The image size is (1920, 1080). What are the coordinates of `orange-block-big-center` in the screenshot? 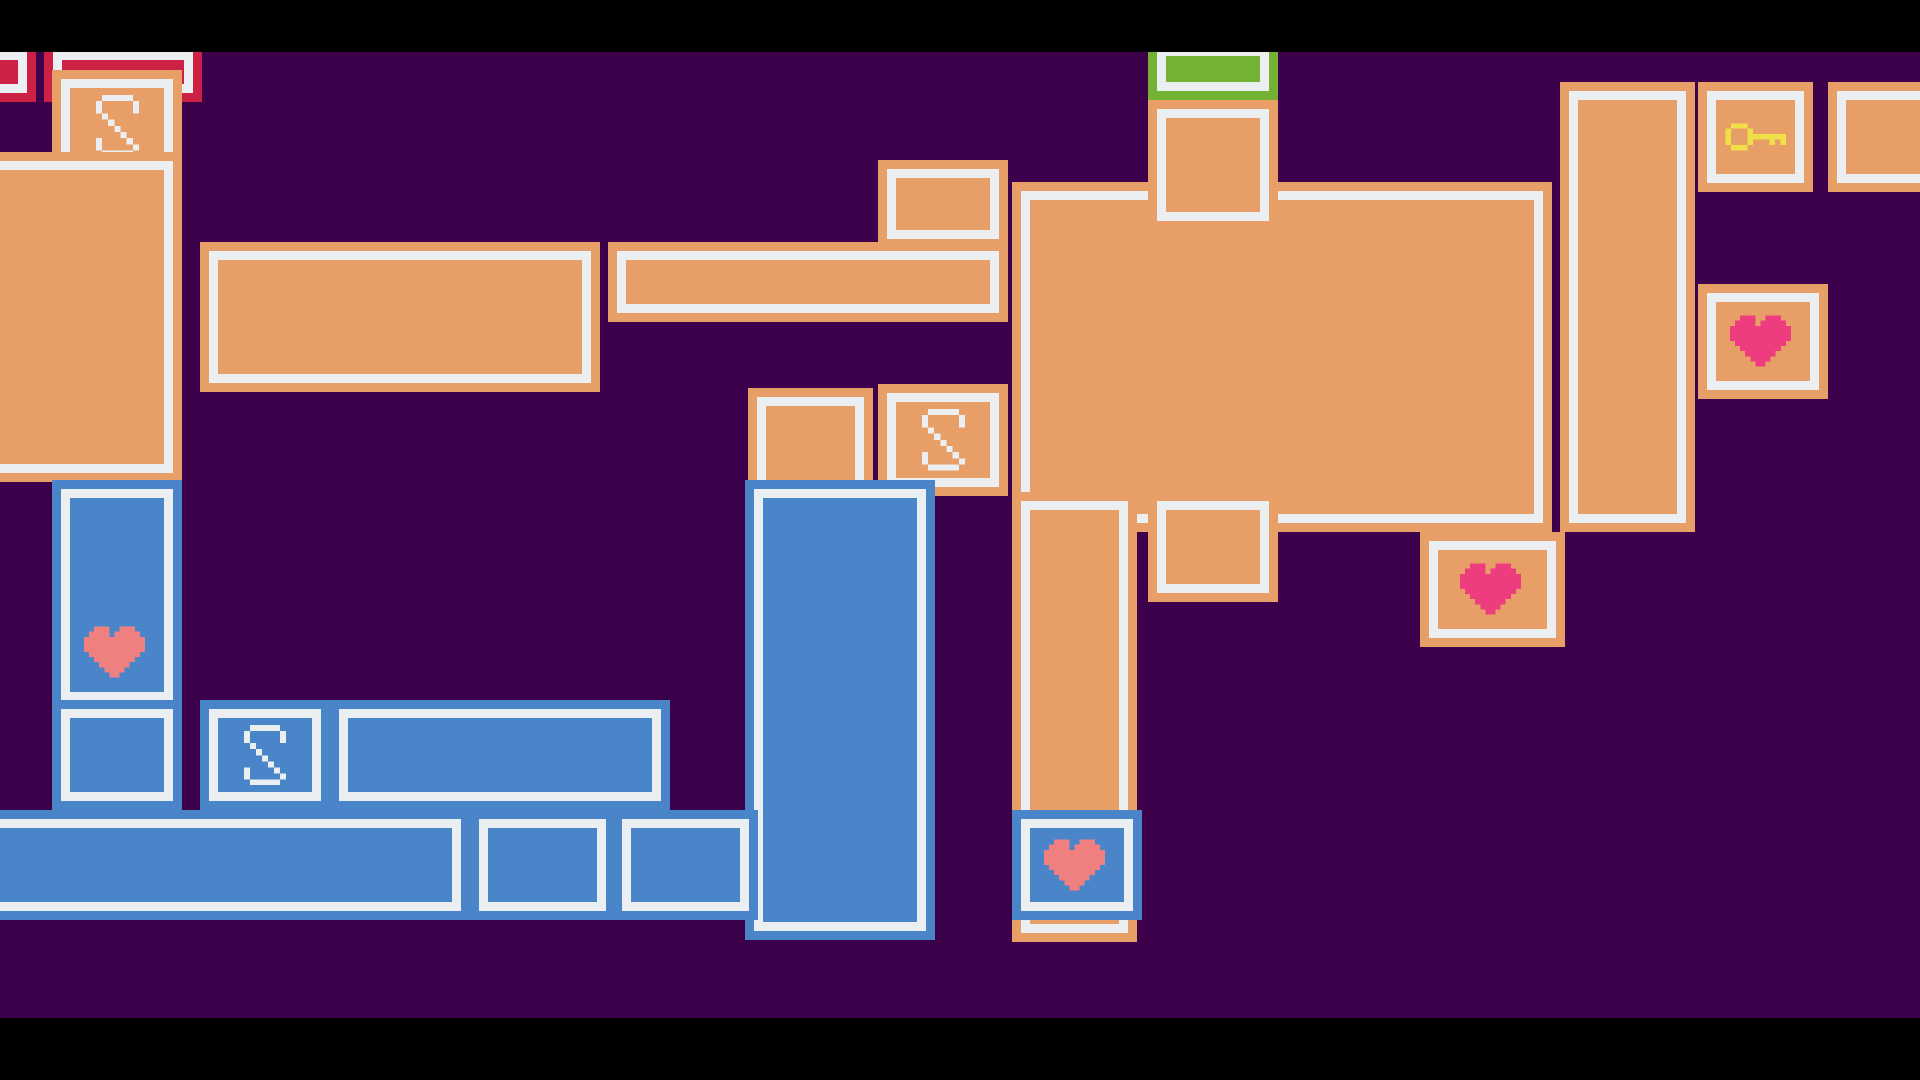 It's located at (1282, 357).